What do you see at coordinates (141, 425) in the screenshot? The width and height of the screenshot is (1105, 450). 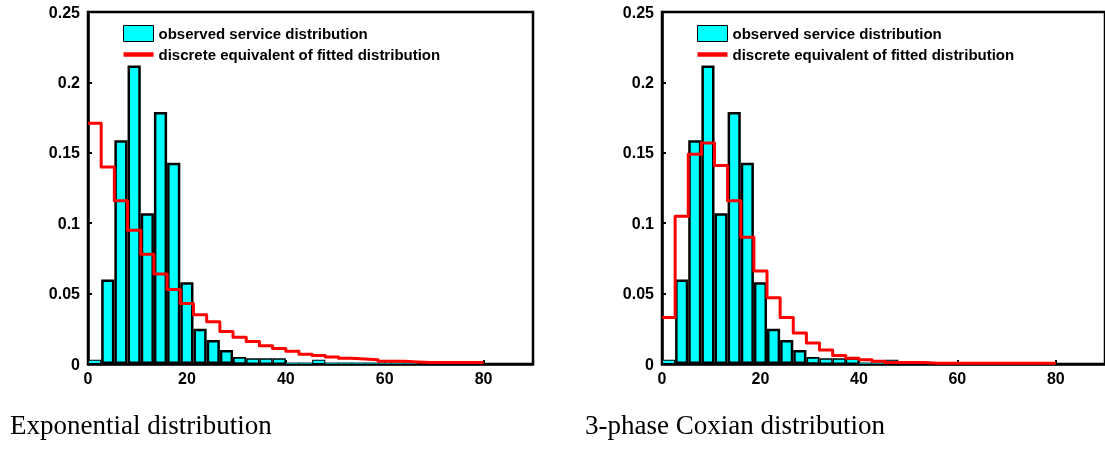 I see `text: Exponential distribution` at bounding box center [141, 425].